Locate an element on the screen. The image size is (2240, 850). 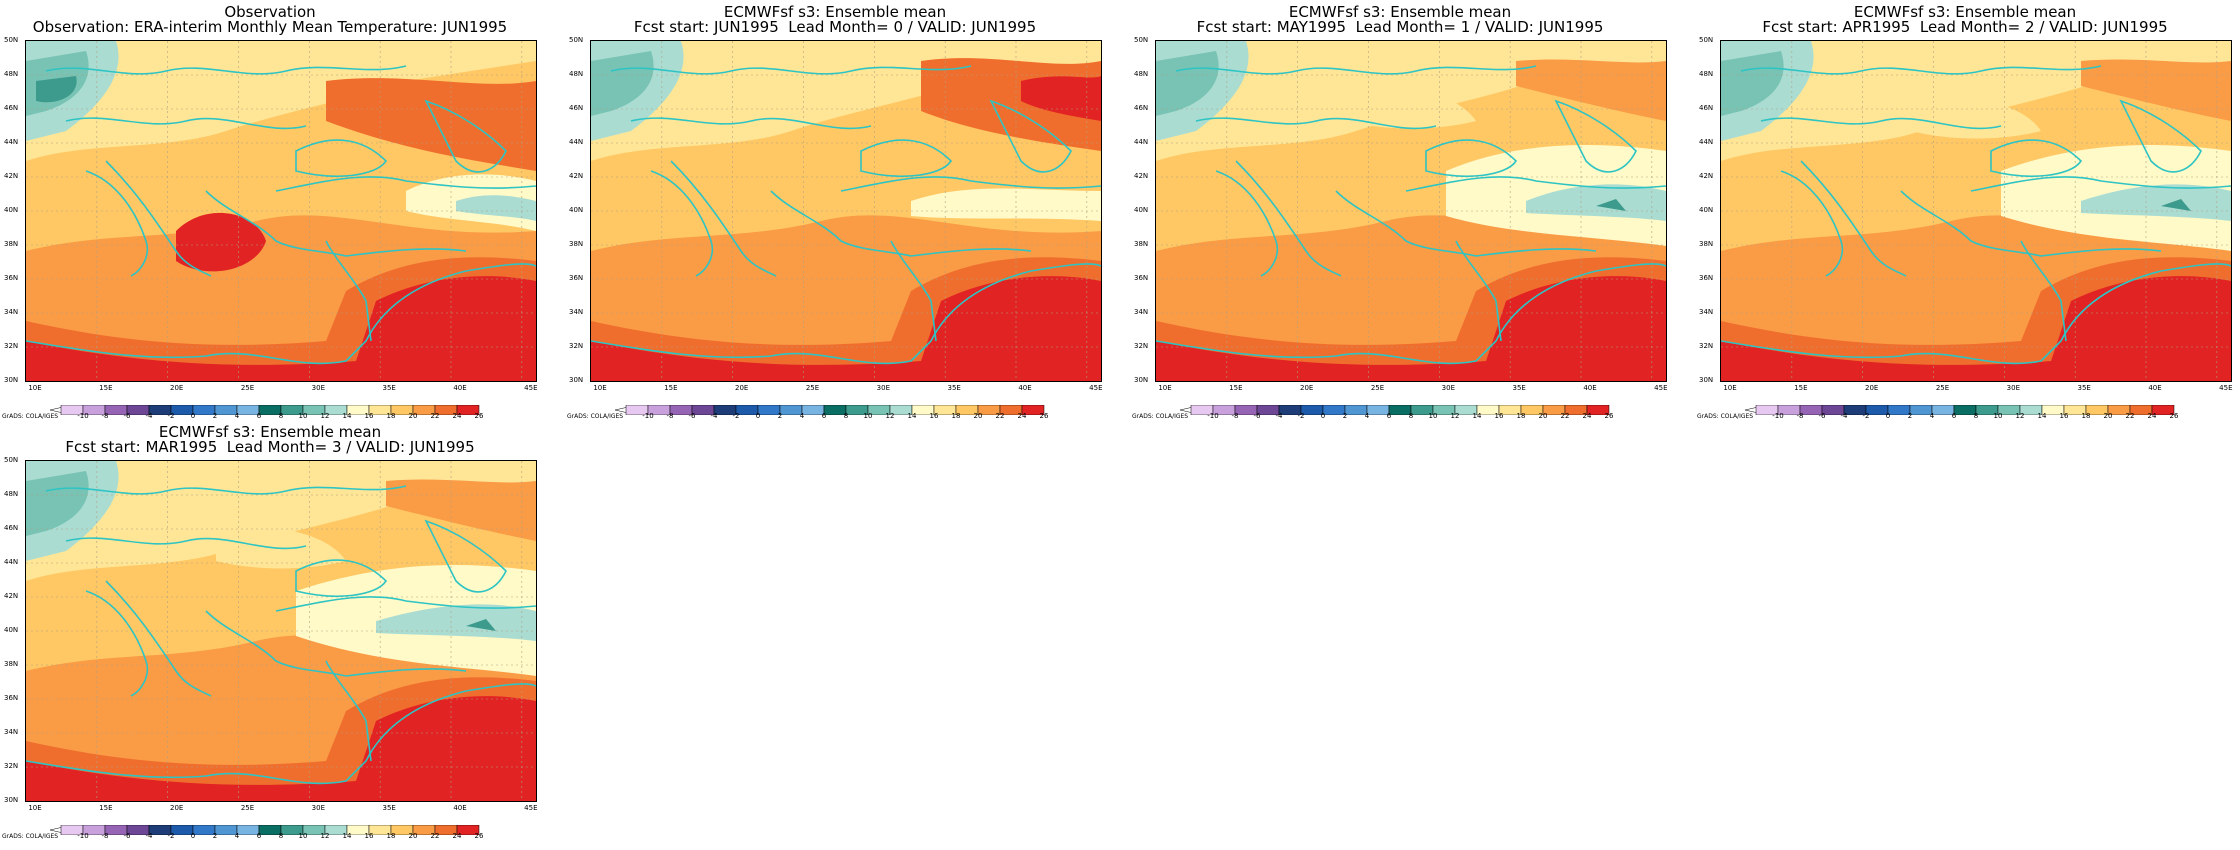
colorbar-label: 16 is located at coordinates (934, 416).